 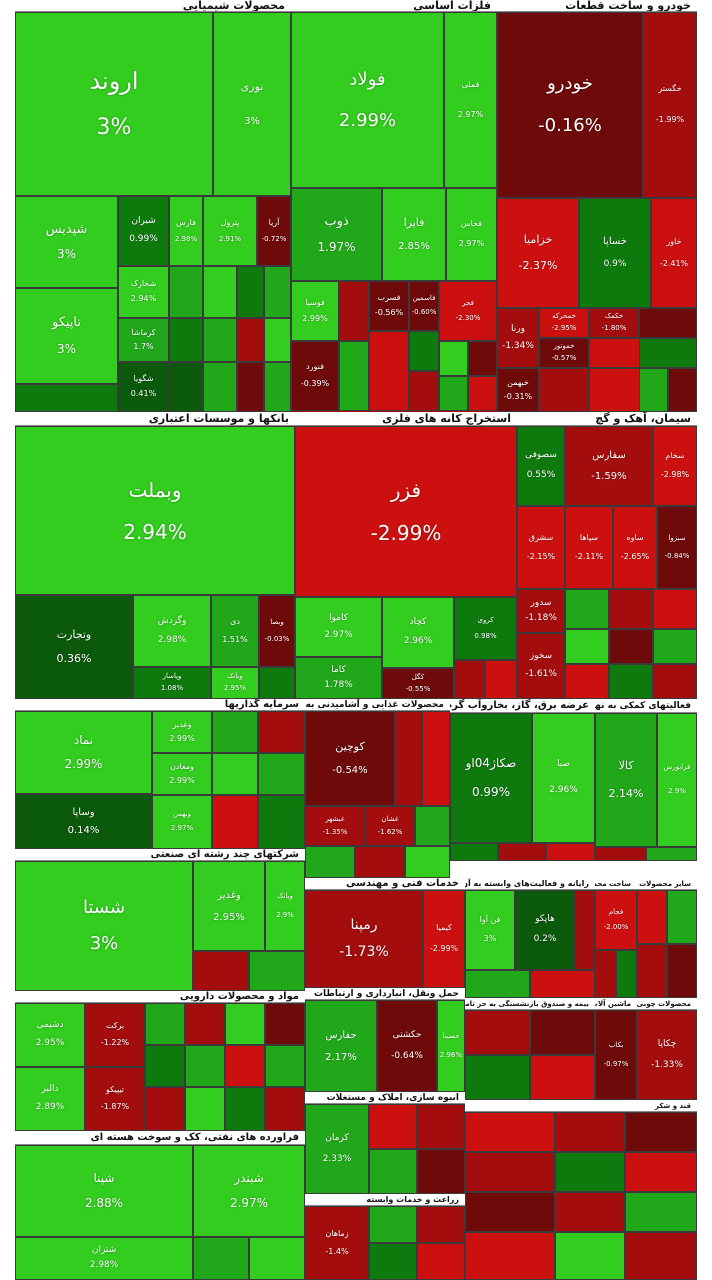 I want to click on sector-title: فلزات اساسی, so click(x=394, y=6).